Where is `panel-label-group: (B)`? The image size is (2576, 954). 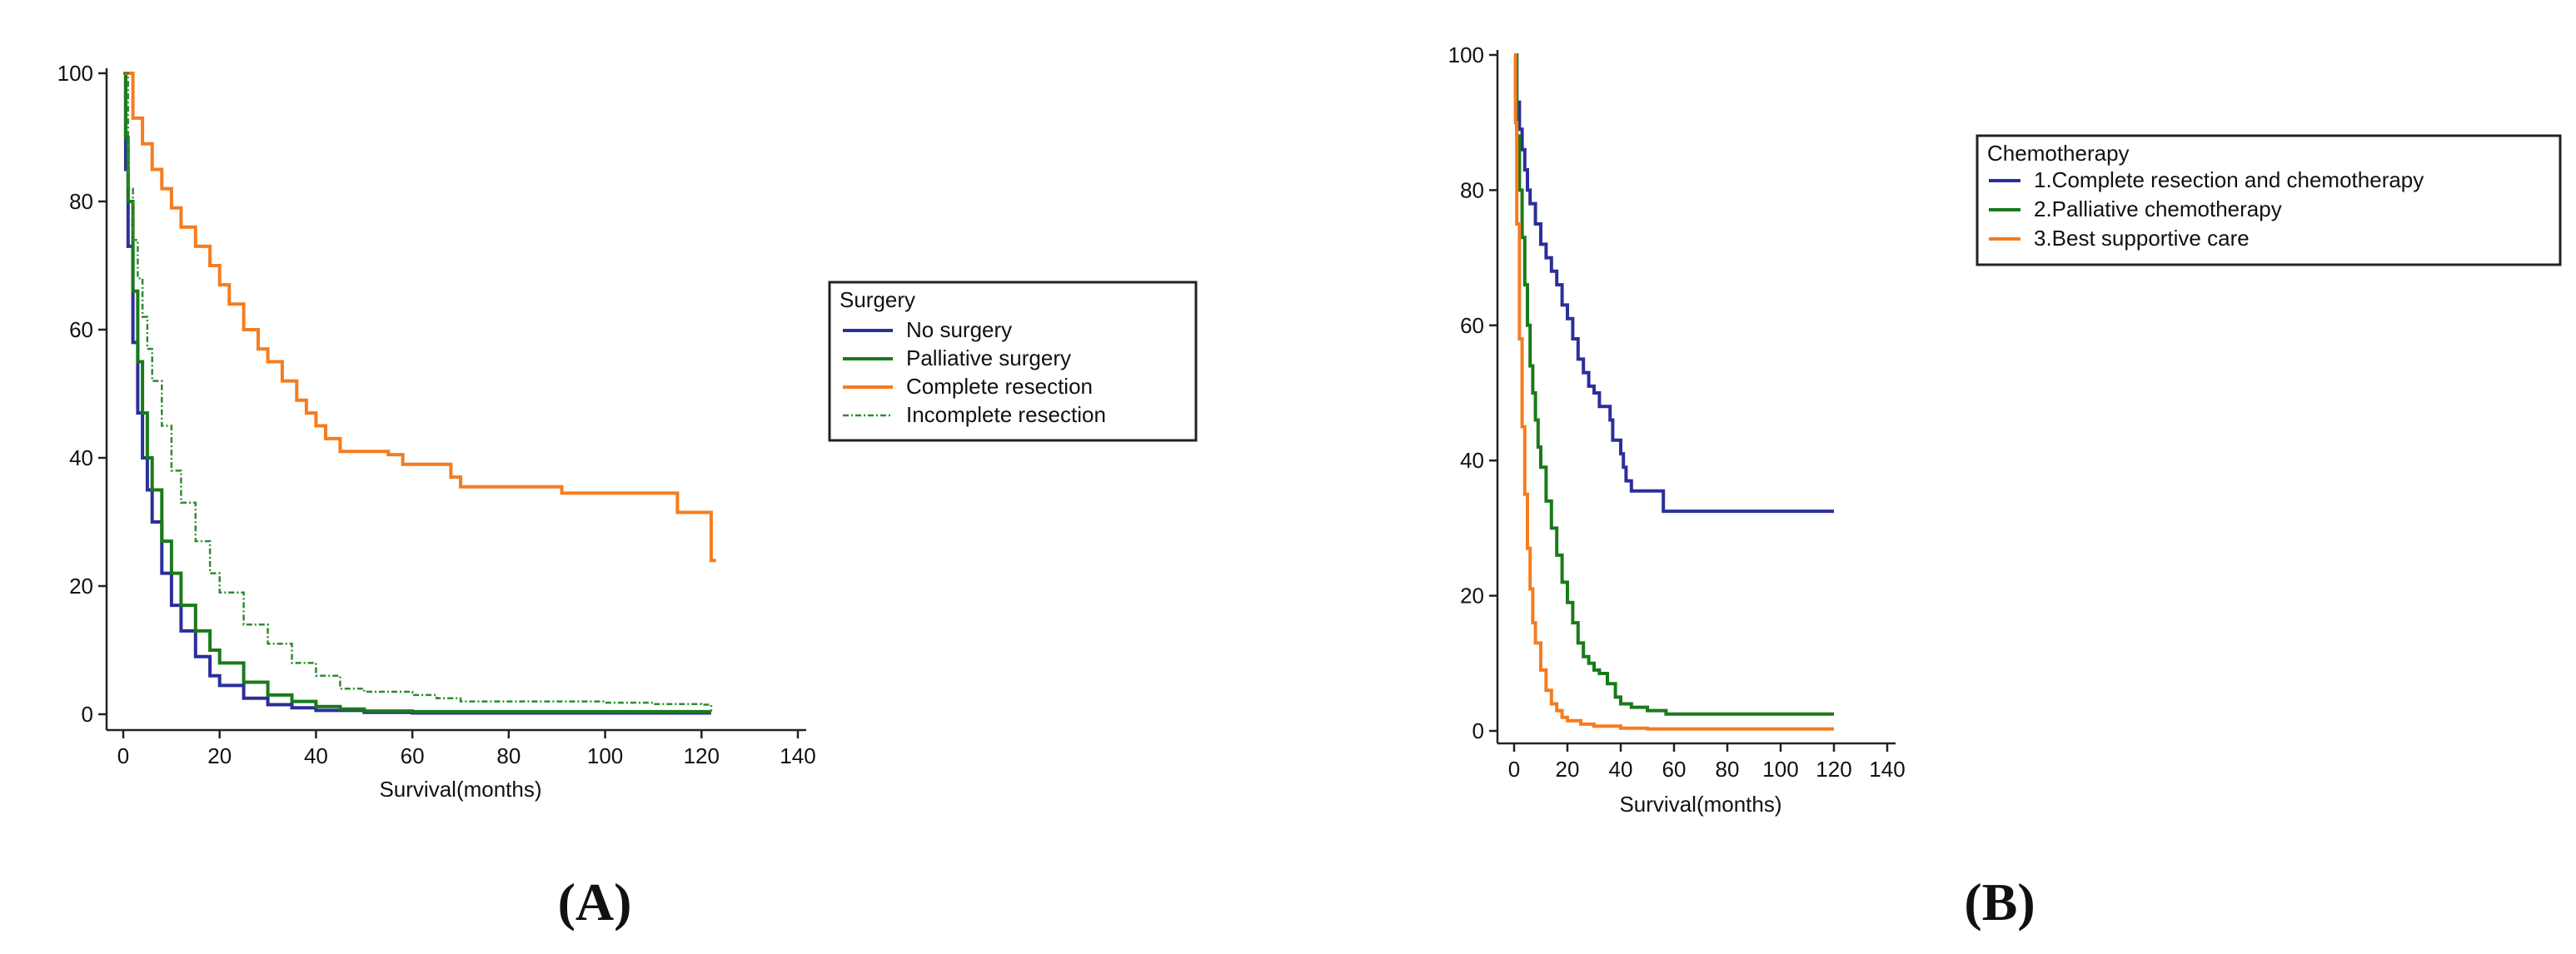
panel-label-group: (B) is located at coordinates (1999, 902).